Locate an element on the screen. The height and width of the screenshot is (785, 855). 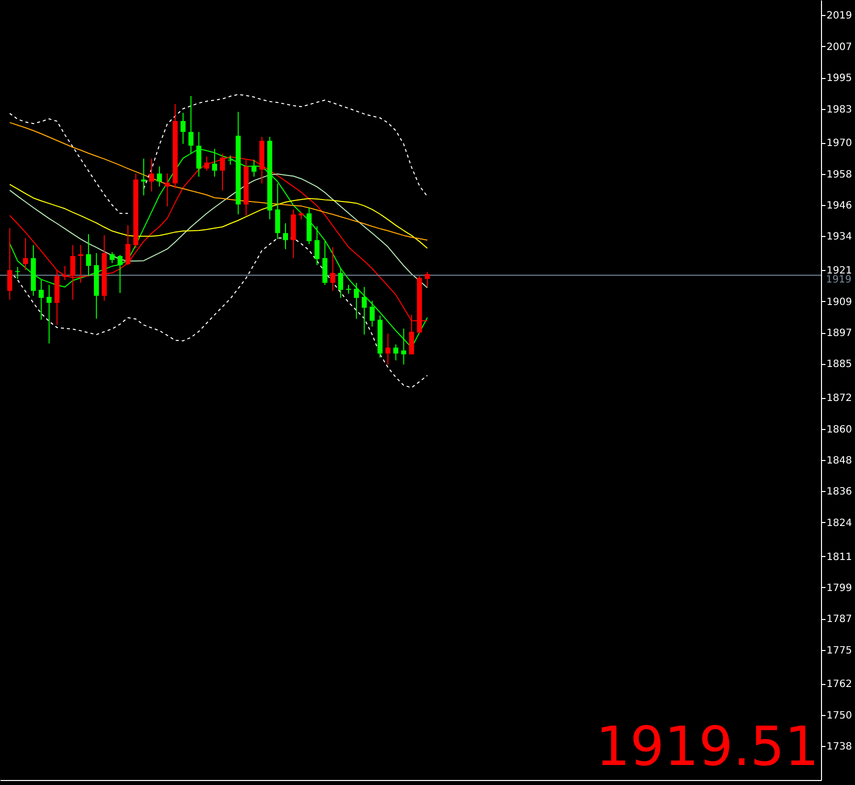
text: 1919.51 is located at coordinates (707, 746).